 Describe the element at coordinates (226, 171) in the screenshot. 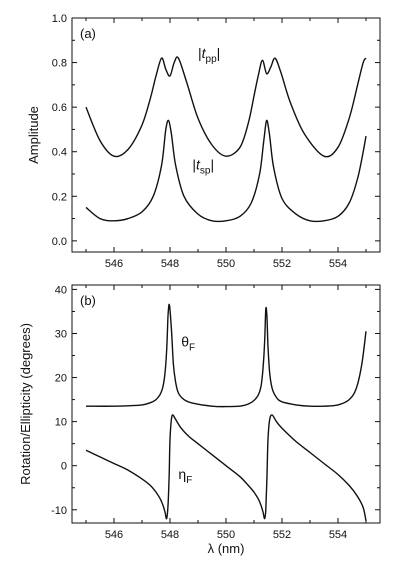

I see `series-line-tsp` at that location.